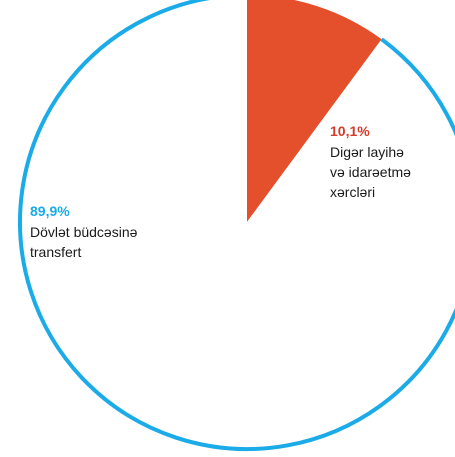 The width and height of the screenshot is (455, 457). Describe the element at coordinates (55, 252) in the screenshot. I see `category-label-state-budget-transfer-line-2: transfert` at that location.